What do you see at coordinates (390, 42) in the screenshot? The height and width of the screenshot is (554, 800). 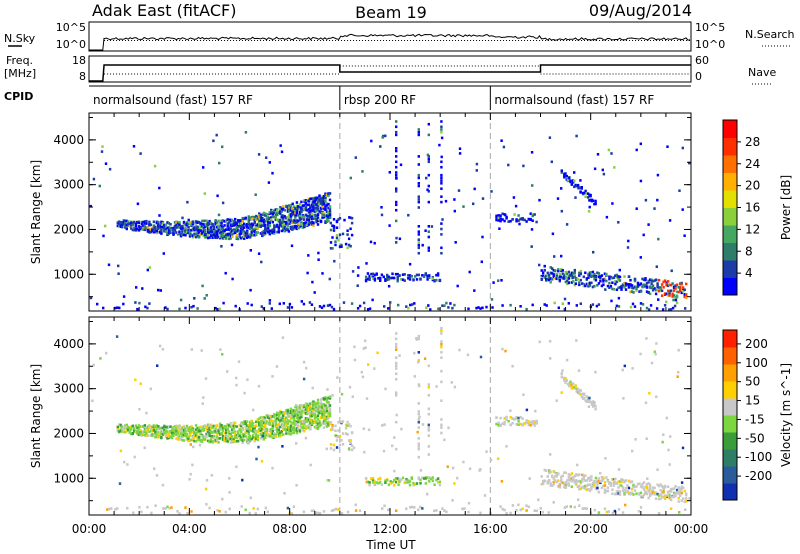 I see `n-sky-line` at bounding box center [390, 42].